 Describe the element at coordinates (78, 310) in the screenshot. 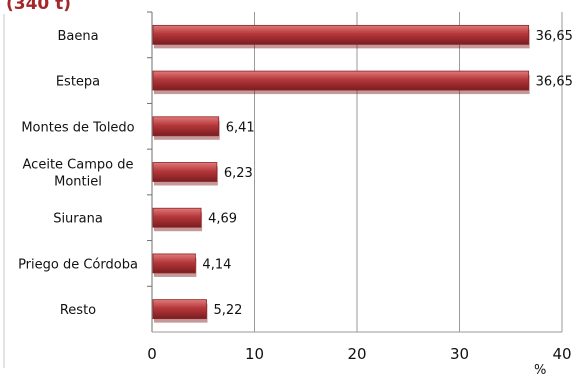

I see `category-label: Resto` at that location.